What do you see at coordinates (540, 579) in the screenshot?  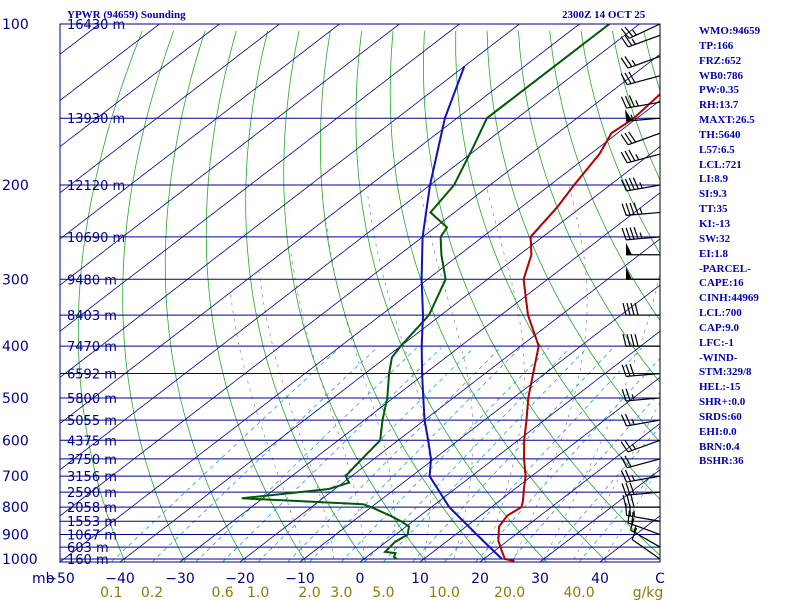 I see `temperature-tick-label: 30` at bounding box center [540, 579].